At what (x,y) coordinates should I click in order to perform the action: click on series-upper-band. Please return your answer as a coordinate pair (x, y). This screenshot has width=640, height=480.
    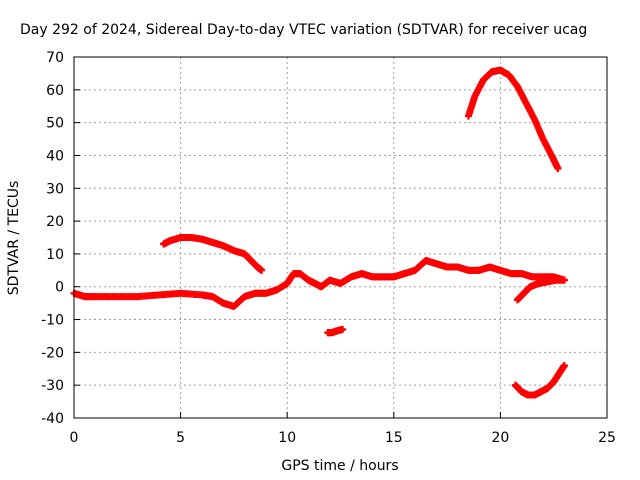
    Looking at the image, I should click on (213, 254).